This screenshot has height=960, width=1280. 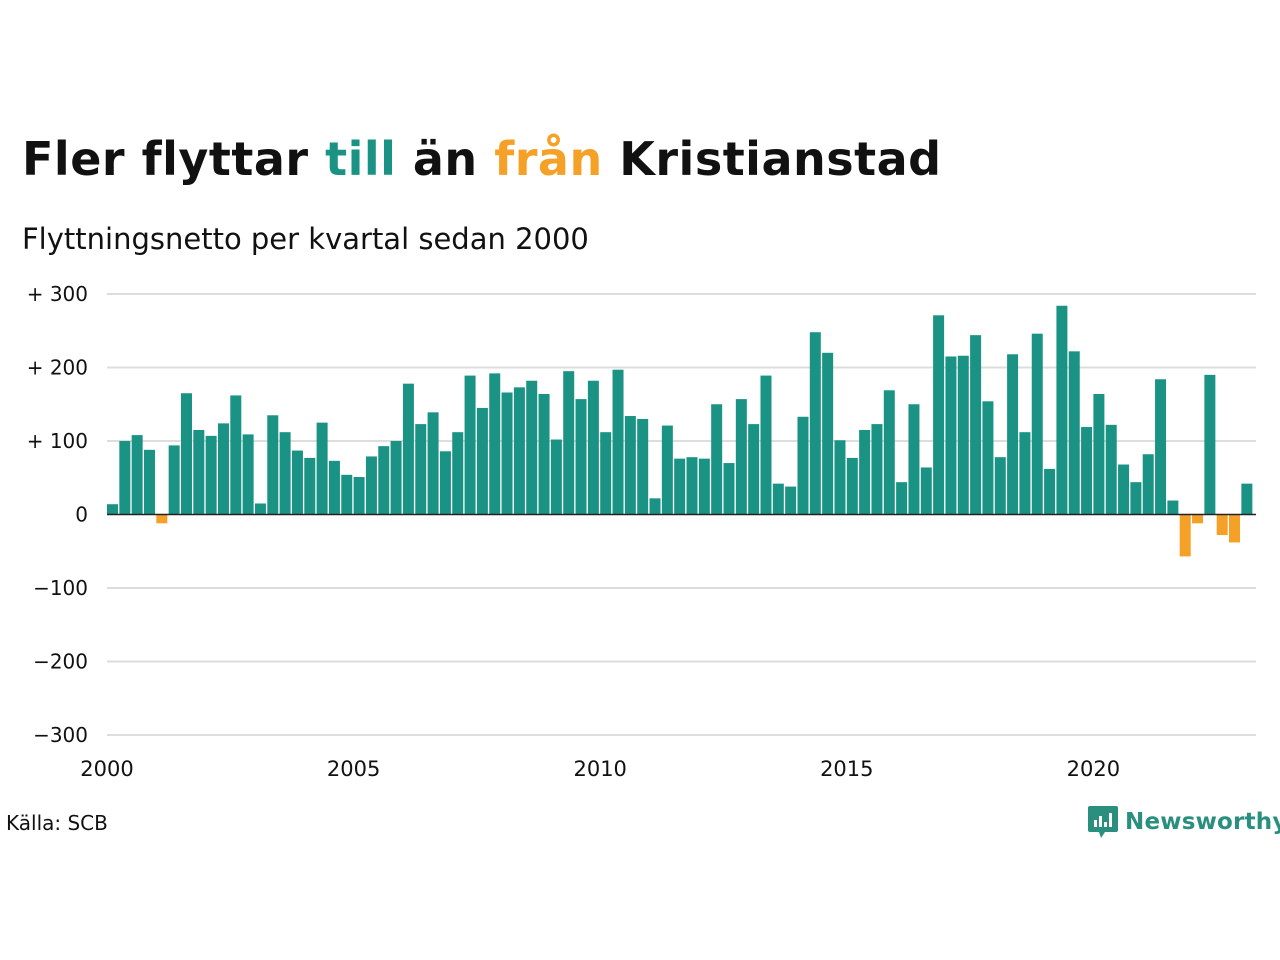 What do you see at coordinates (57, 368) in the screenshot?
I see `y-tick-label: + 200` at bounding box center [57, 368].